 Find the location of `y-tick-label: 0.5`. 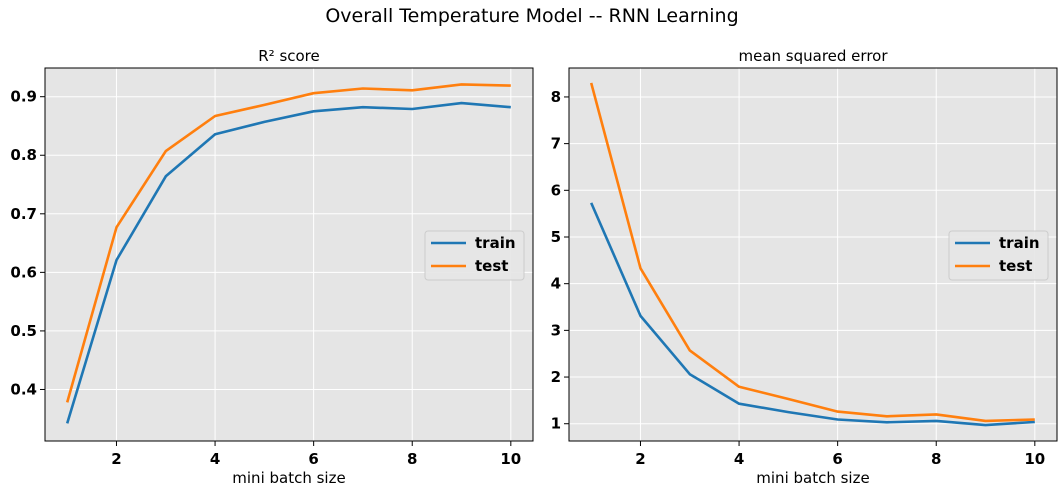

y-tick-label: 0.5 is located at coordinates (23, 331).